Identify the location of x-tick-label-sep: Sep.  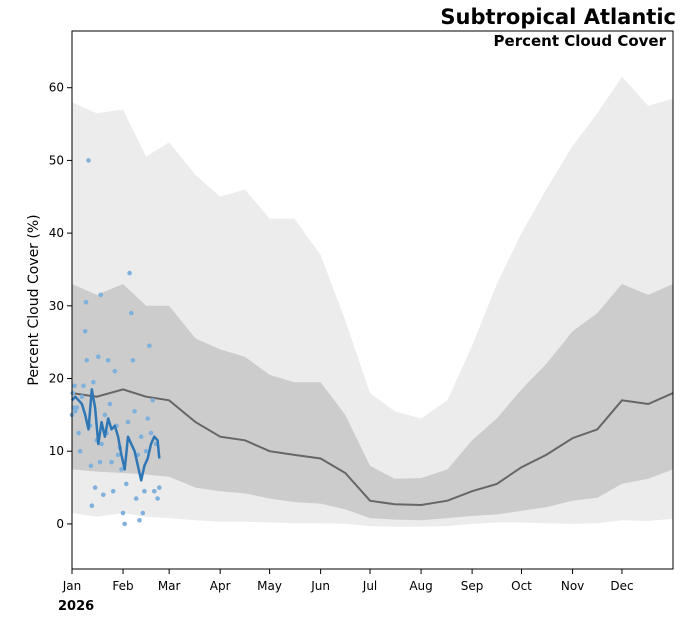
(472, 586).